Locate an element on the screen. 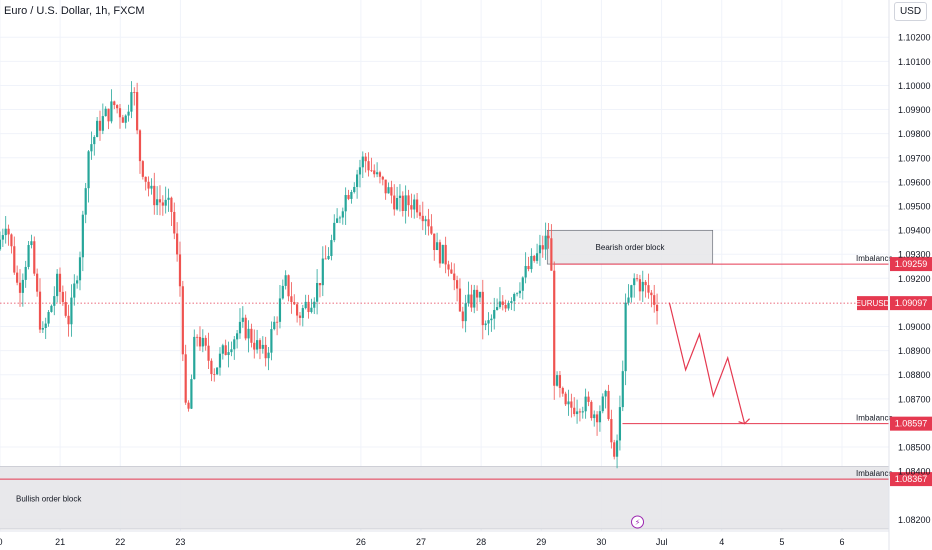  currency-button: USD is located at coordinates (910, 11).